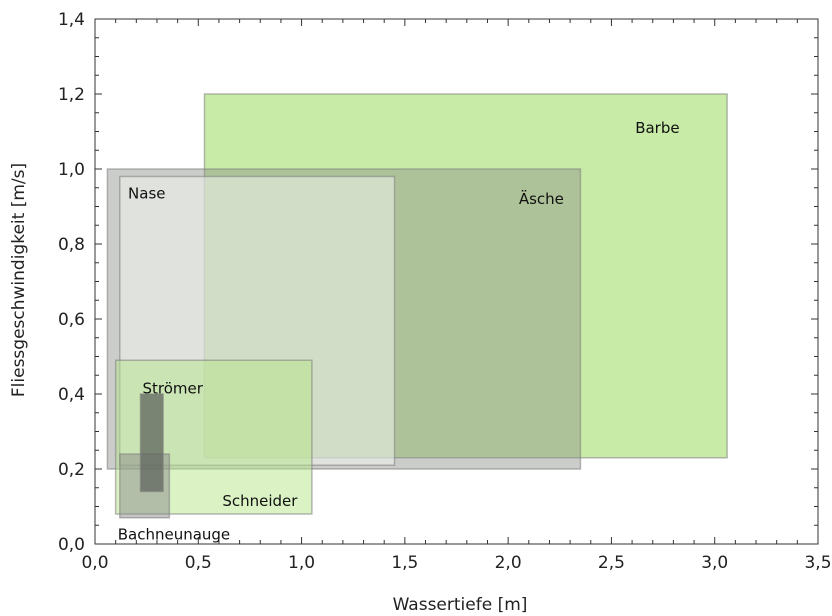  Describe the element at coordinates (404, 563) in the screenshot. I see `x-tick-label: 1,5` at that location.